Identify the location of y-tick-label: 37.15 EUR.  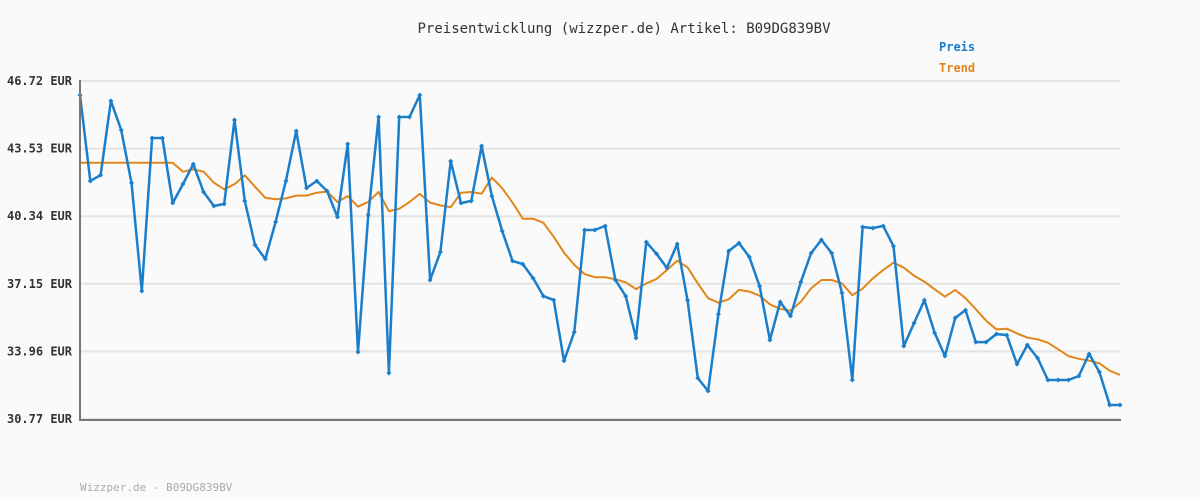
(40, 284).